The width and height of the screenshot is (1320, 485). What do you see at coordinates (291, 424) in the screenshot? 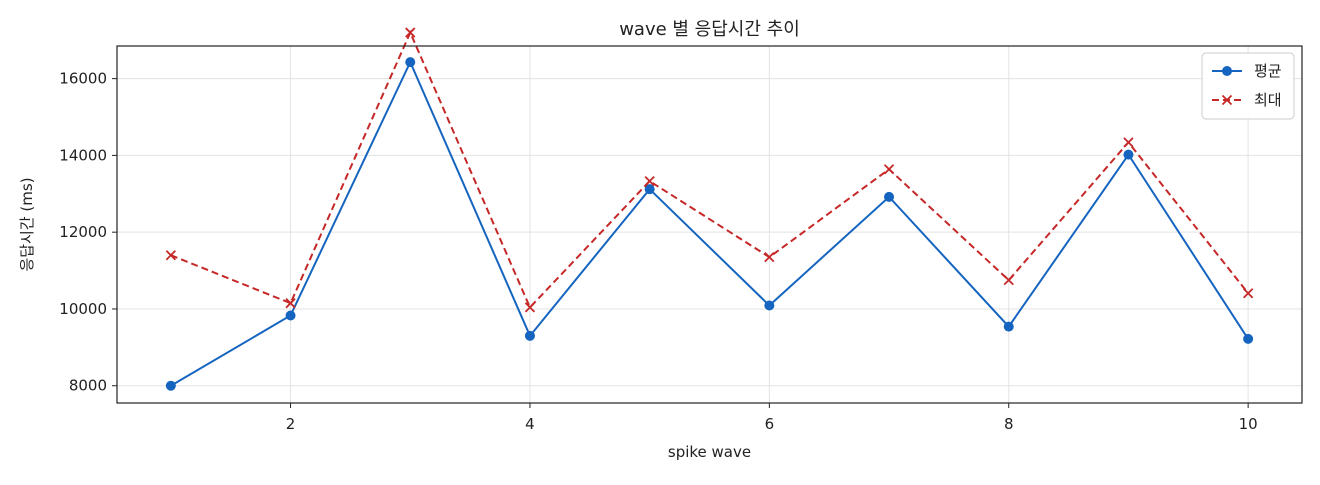
I see `x-tick-label: 2` at bounding box center [291, 424].